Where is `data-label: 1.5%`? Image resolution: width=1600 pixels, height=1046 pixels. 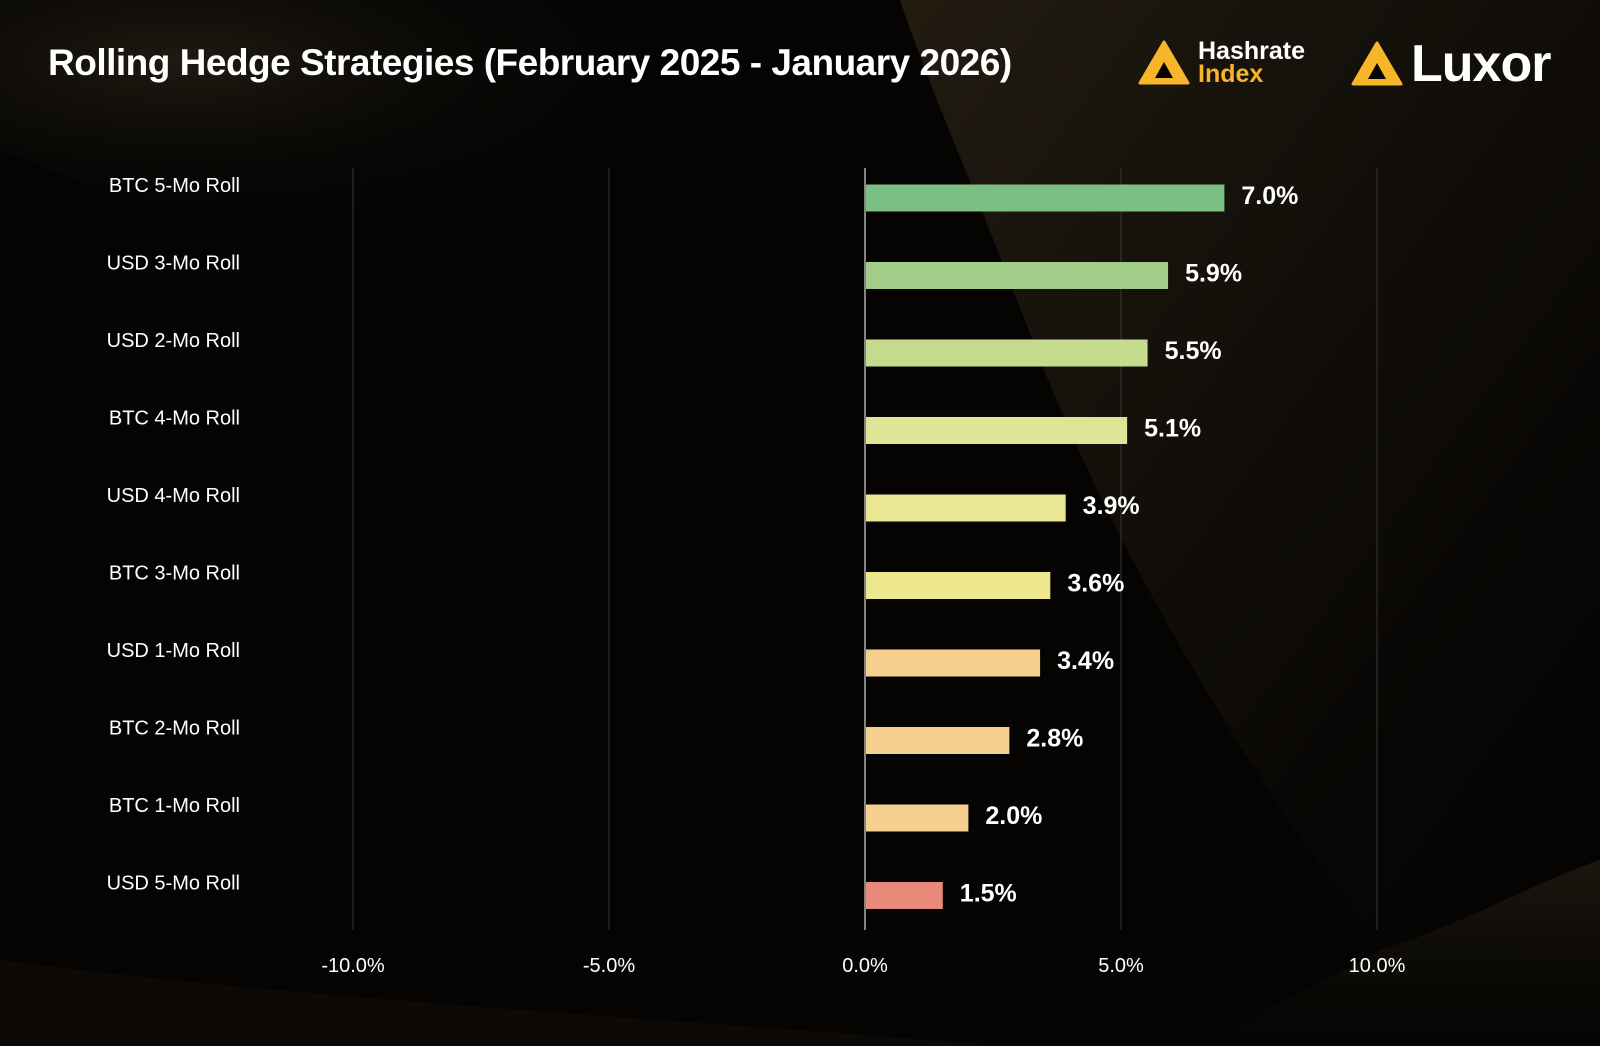
data-label: 1.5% is located at coordinates (988, 894).